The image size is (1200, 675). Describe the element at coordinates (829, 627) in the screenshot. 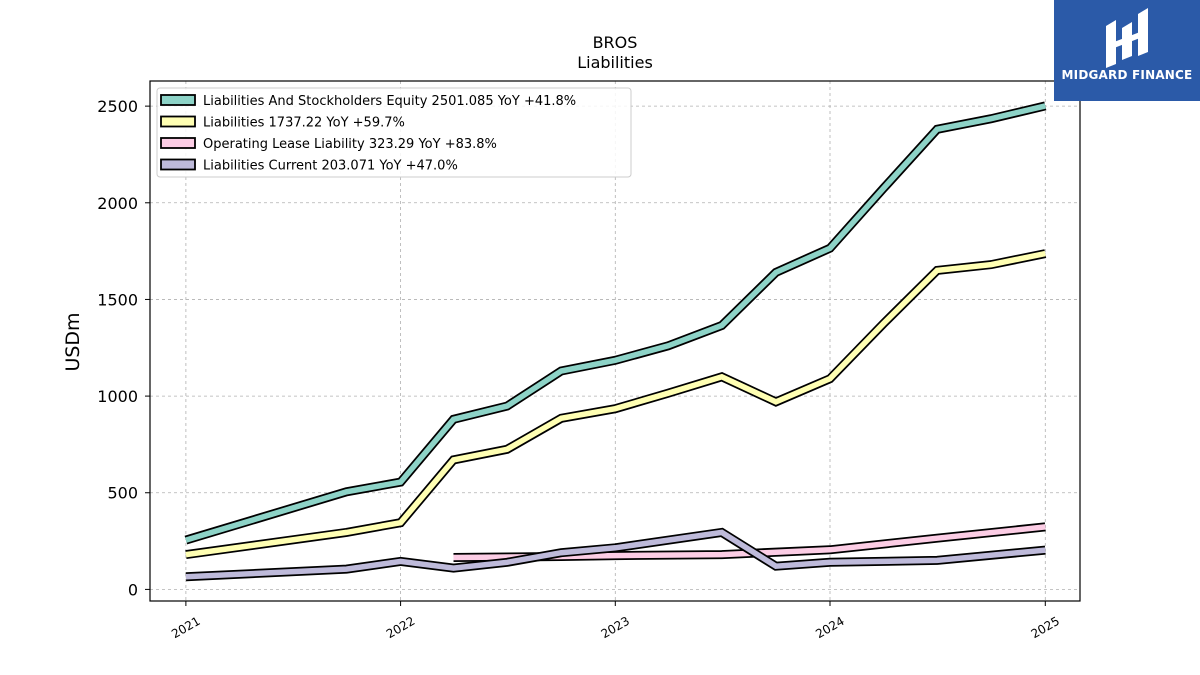

I see `x-tick-label: 2024` at that location.